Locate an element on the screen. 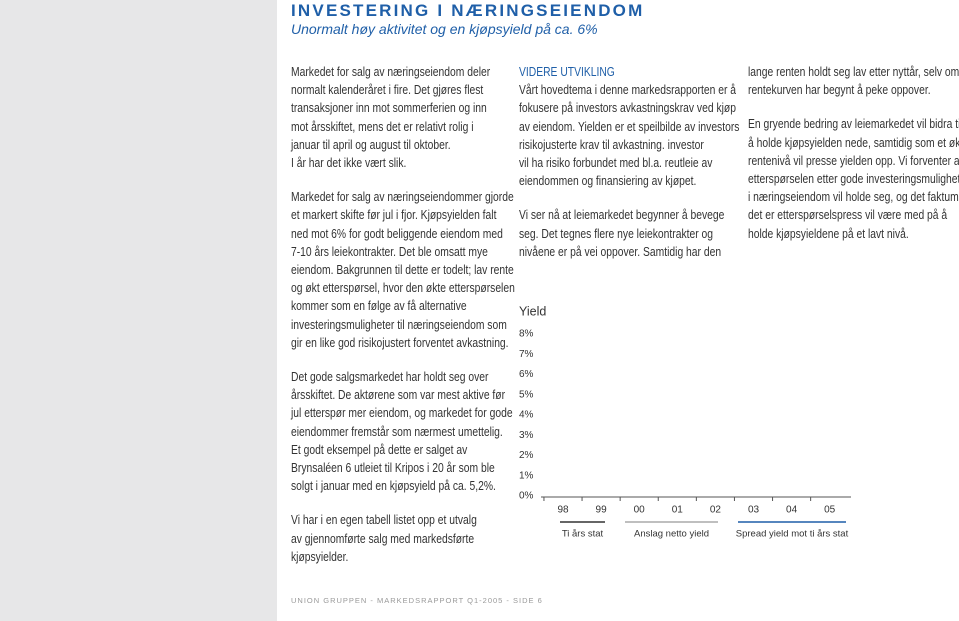 The height and width of the screenshot is (621, 959). y-tick-label: 1% is located at coordinates (526, 475).